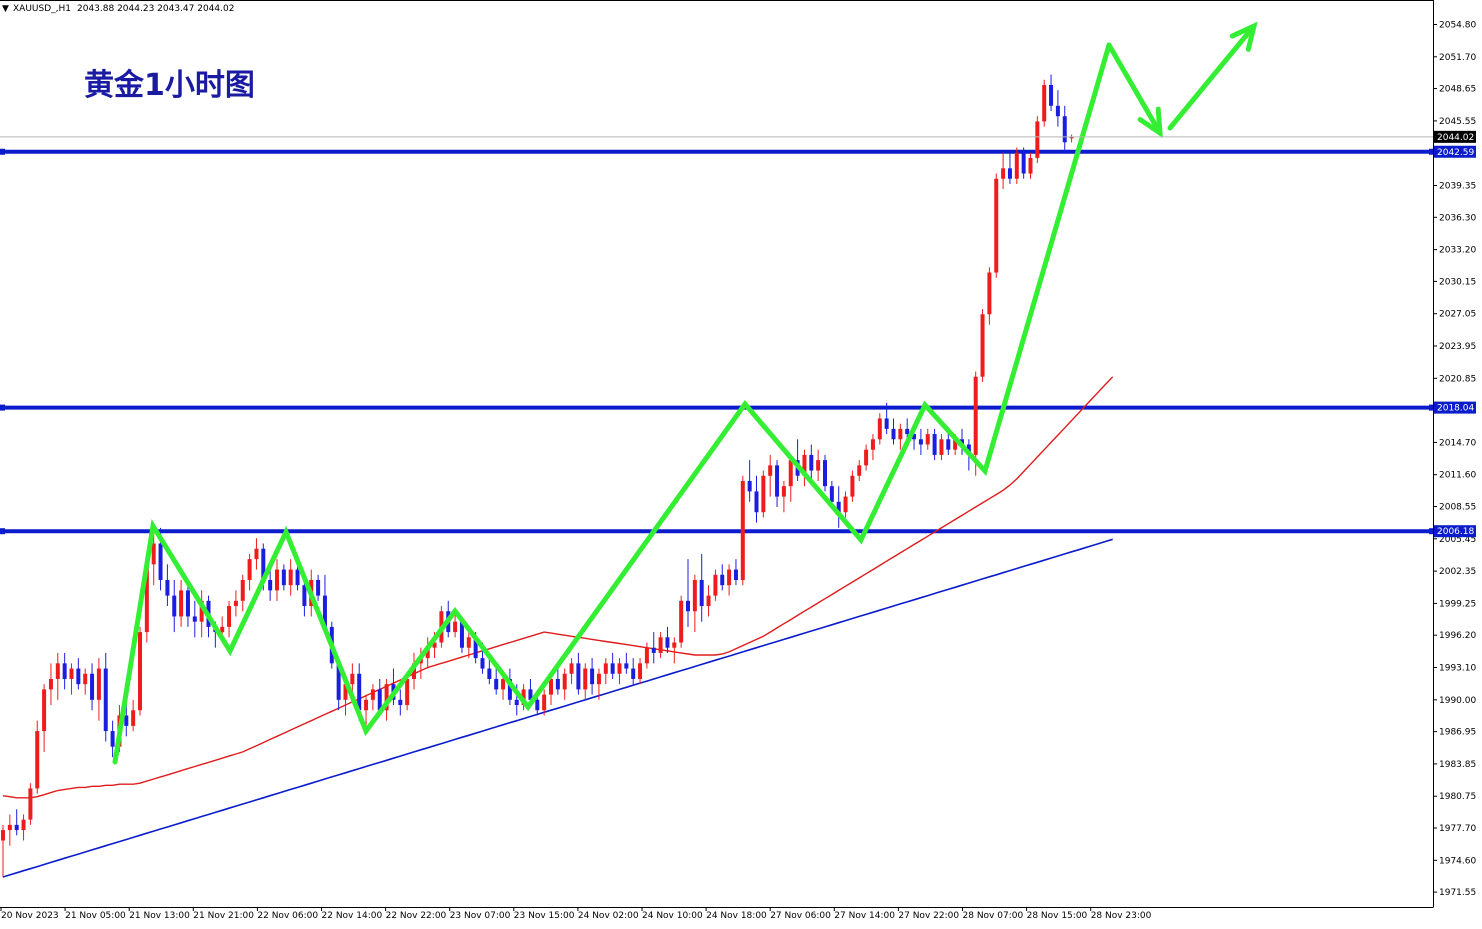  I want to click on time-tick-label: 27 Nov 06:00, so click(800, 916).